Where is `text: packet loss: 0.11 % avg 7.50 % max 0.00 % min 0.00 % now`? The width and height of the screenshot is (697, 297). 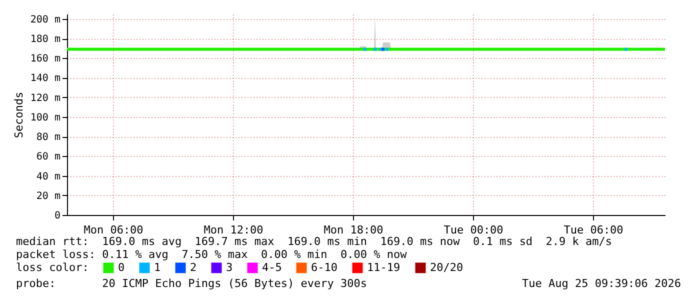
text: packet loss: 0.11 % avg 7.50 % max 0.00 % min 0.00 % now is located at coordinates (211, 254).